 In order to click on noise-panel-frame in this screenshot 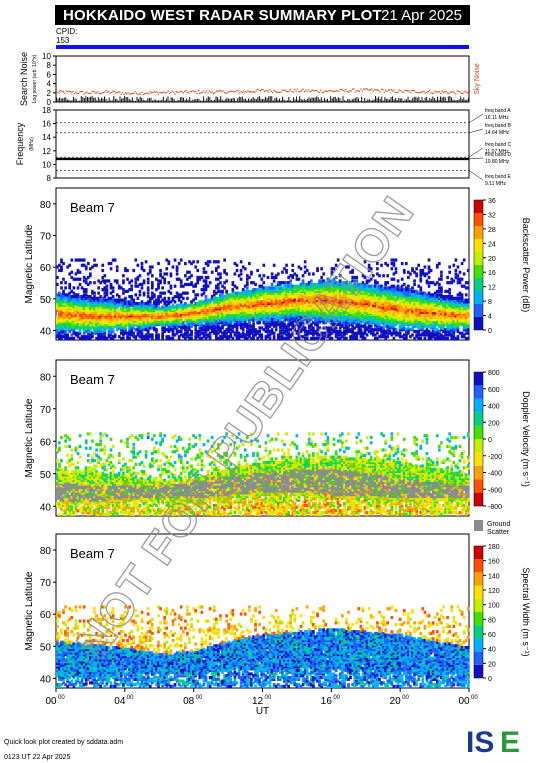, I will do `click(262, 79)`.